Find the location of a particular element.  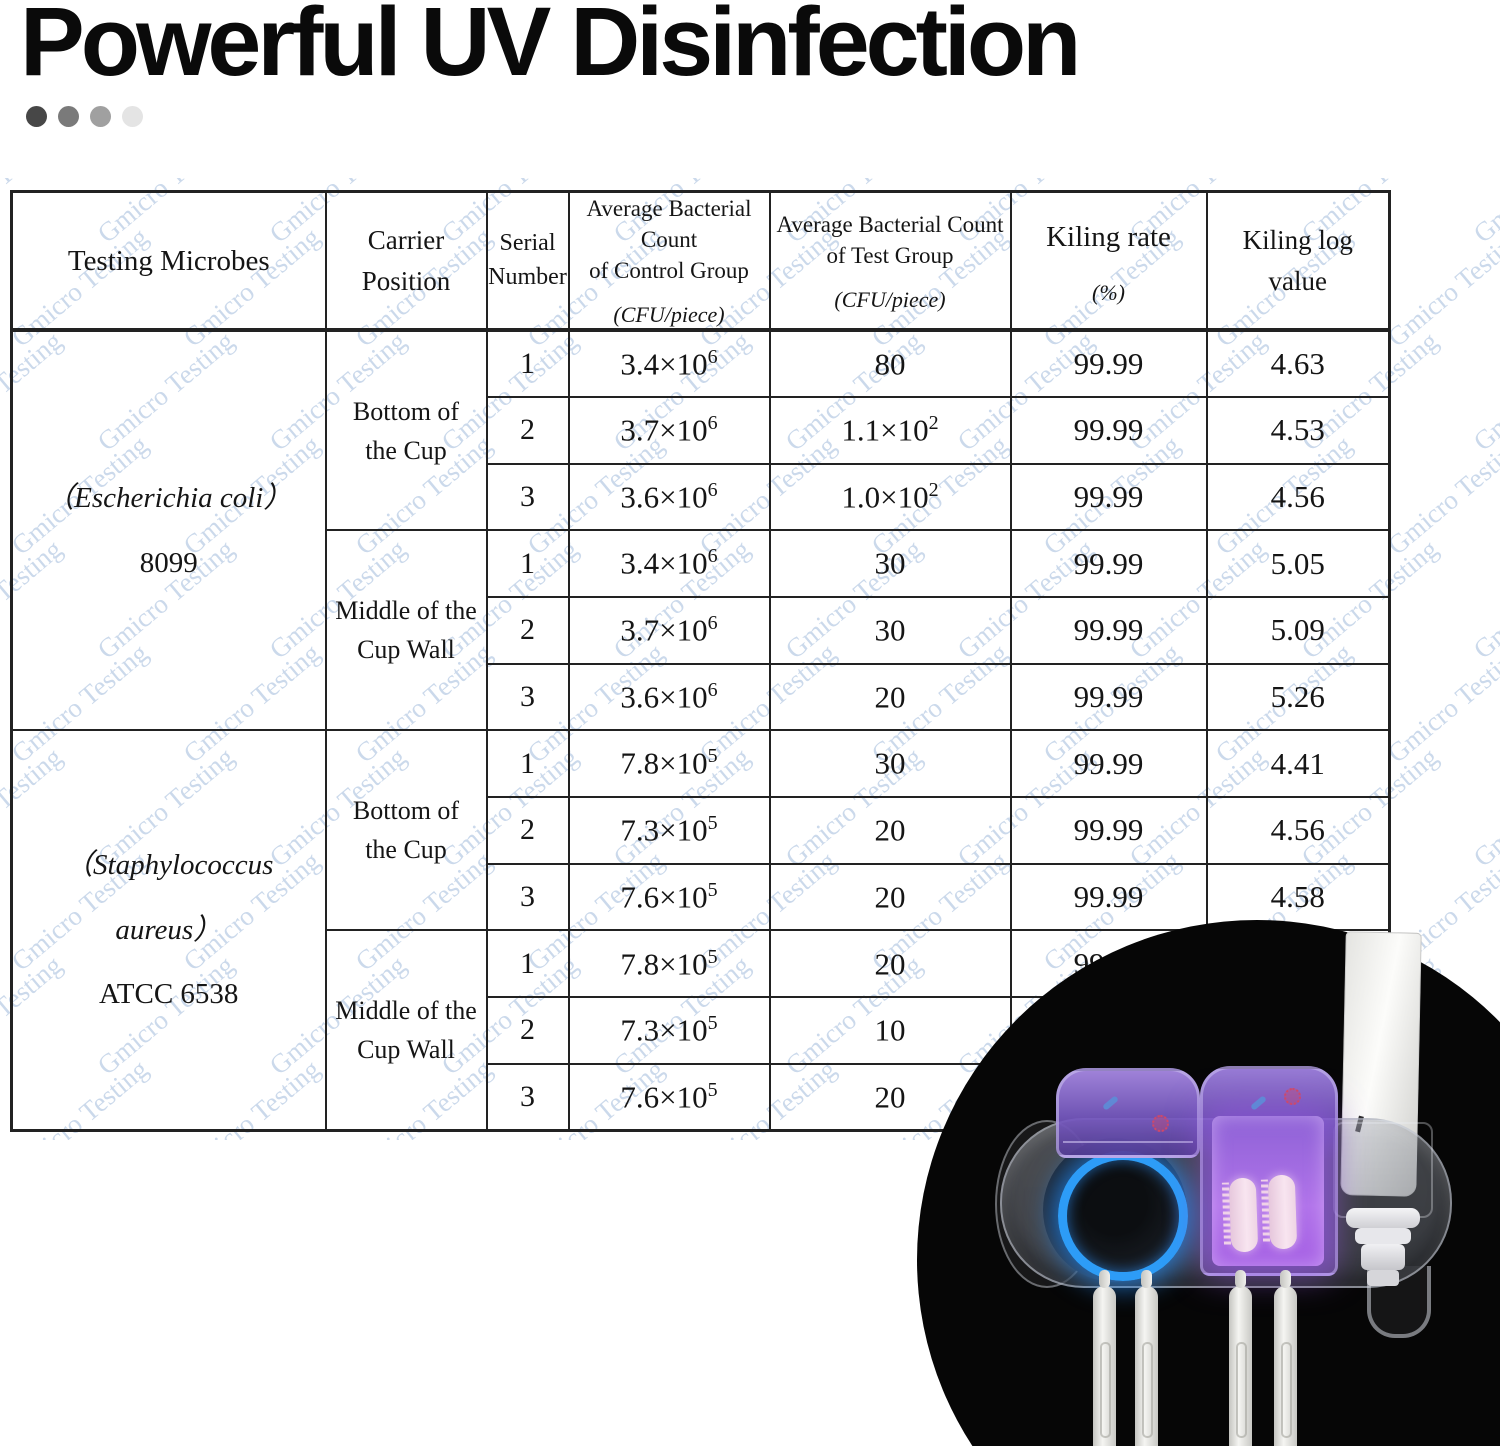

killing-log-cell: 4.63 is located at coordinates (1298, 363).